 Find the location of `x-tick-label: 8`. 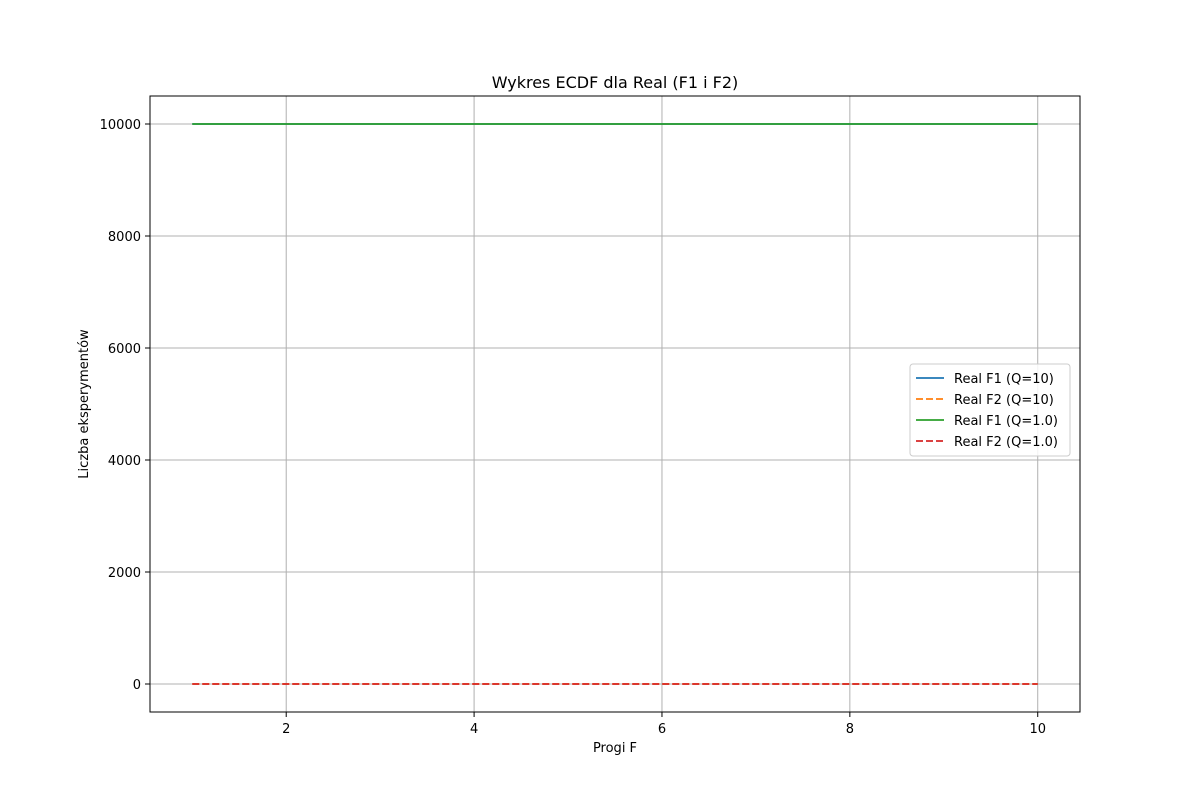

x-tick-label: 8 is located at coordinates (850, 729).